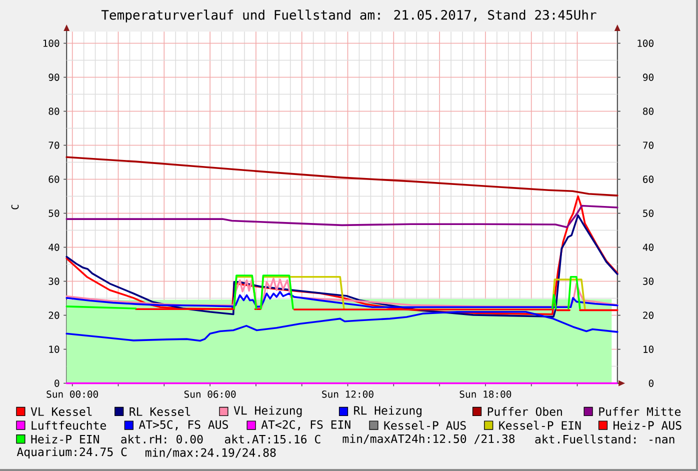 The image size is (698, 471). Describe the element at coordinates (65, 439) in the screenshot. I see `legend-label: Heiz-P EIN` at that location.